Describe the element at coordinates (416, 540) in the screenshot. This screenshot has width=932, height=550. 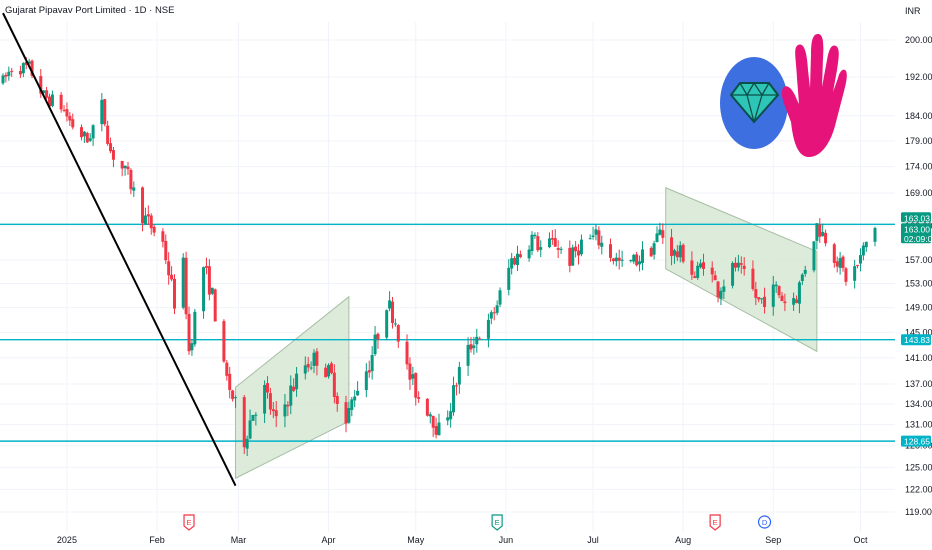
I see `x-tick-label: May` at that location.